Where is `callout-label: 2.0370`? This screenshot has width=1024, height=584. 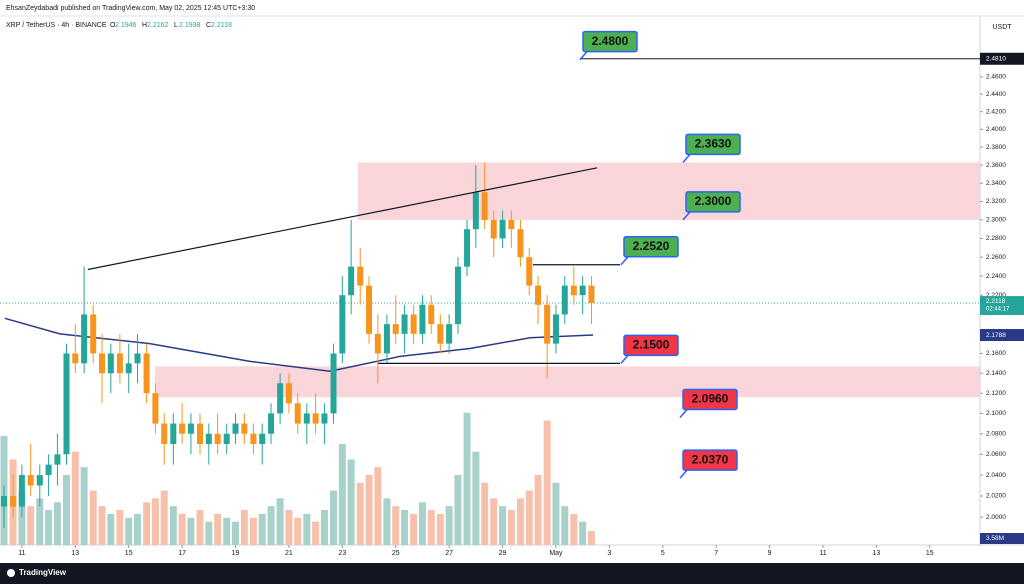 callout-label: 2.0370 is located at coordinates (710, 459).